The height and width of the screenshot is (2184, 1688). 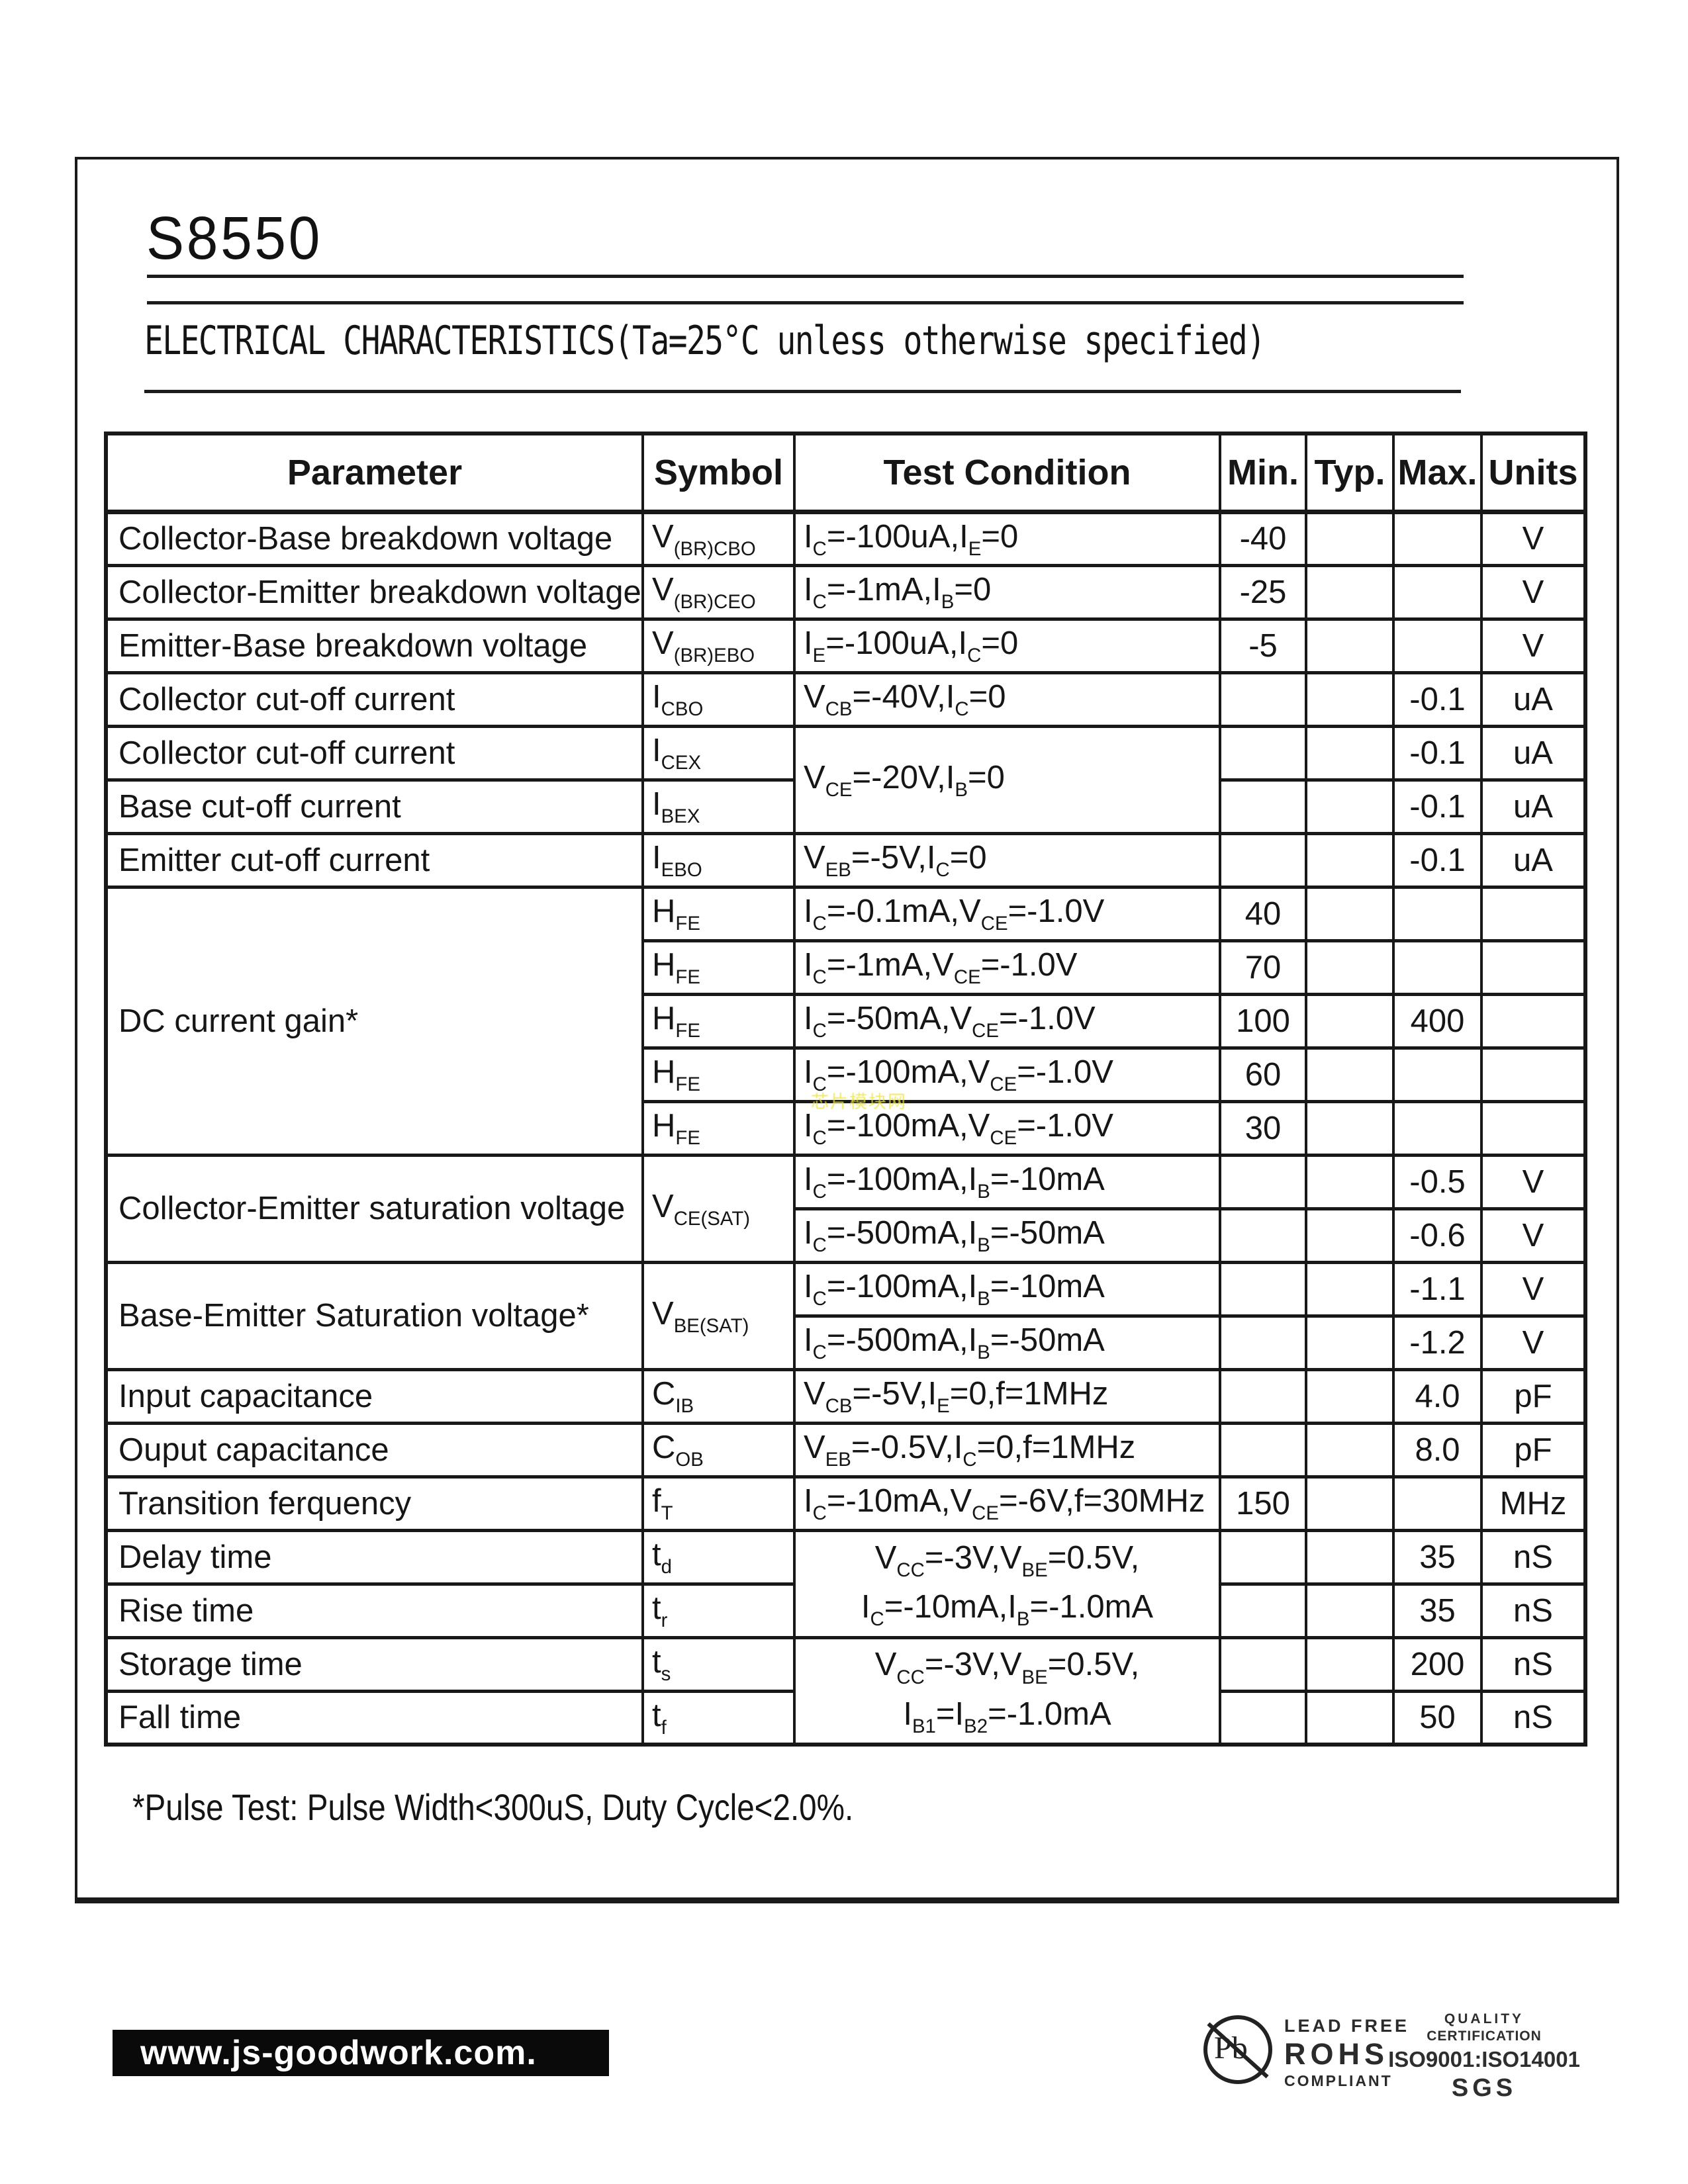 What do you see at coordinates (1437, 1718) in the screenshot?
I see `value-cell: 50` at bounding box center [1437, 1718].